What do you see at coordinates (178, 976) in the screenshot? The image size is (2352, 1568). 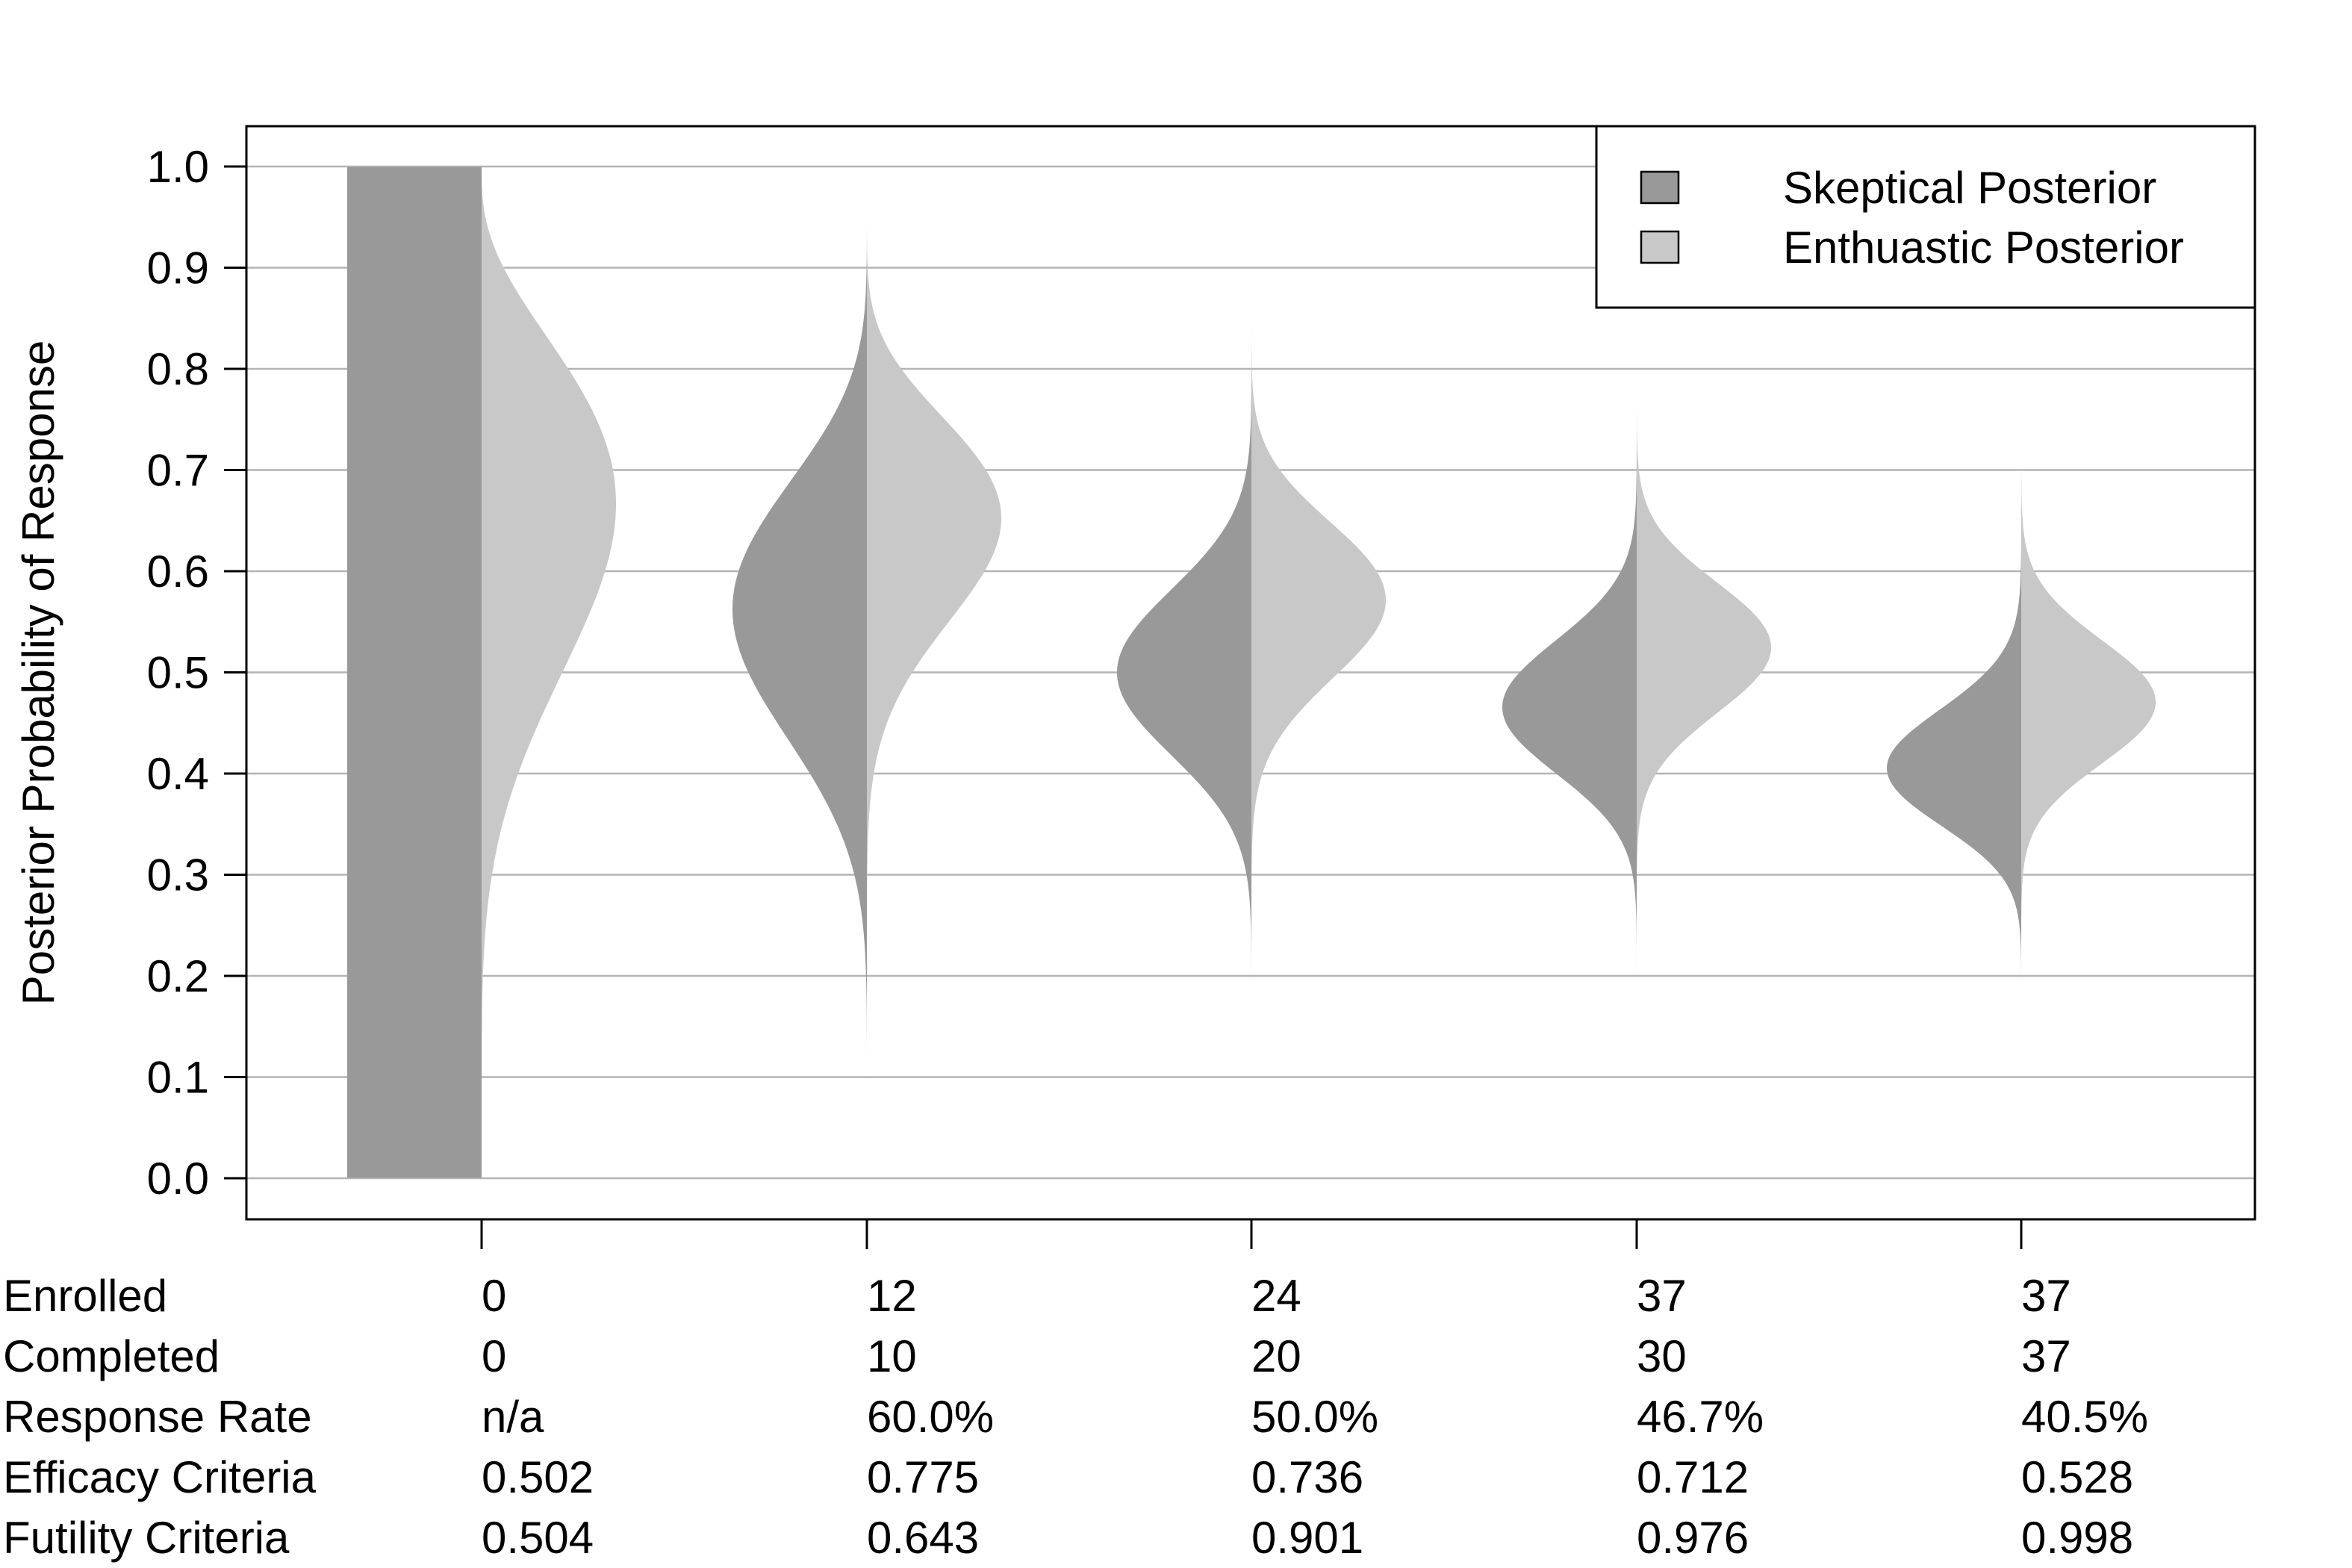 I see `y-tick-label: 0.2` at bounding box center [178, 976].